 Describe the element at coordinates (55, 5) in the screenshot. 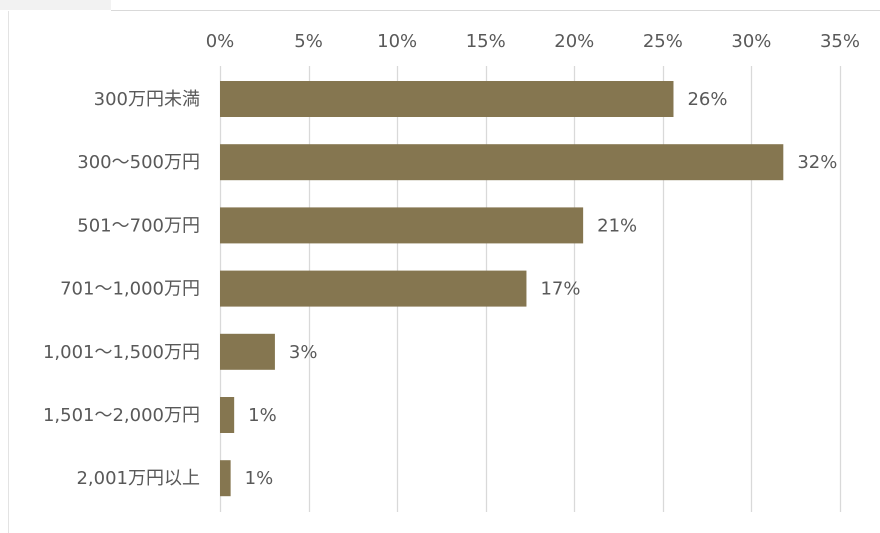

I see `top-tab` at that location.